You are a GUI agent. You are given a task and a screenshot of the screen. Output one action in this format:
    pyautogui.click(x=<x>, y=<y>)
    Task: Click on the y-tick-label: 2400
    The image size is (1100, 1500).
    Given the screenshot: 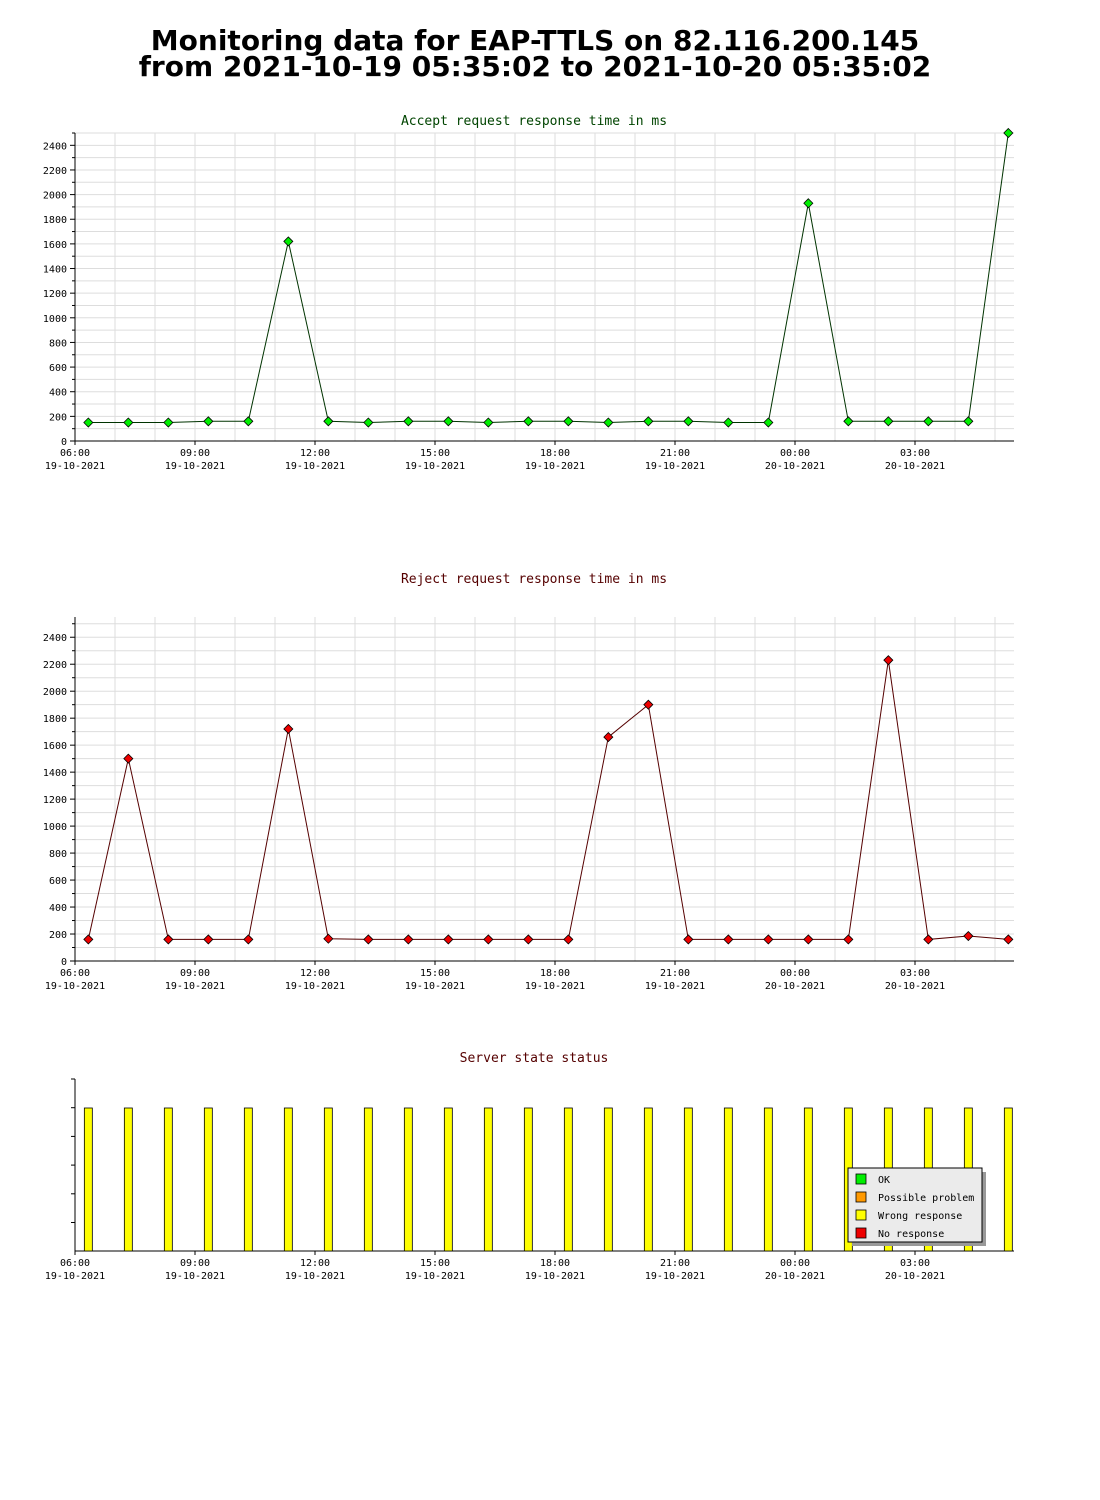 What is the action you would take?
    pyautogui.click(x=55, y=146)
    